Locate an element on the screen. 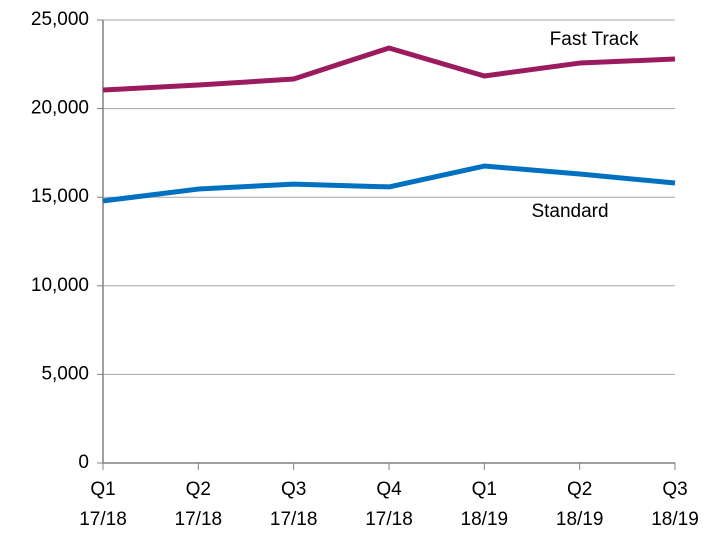 Image resolution: width=709 pixels, height=548 pixels. x-tick-label: Q1 17/18 is located at coordinates (103, 504).